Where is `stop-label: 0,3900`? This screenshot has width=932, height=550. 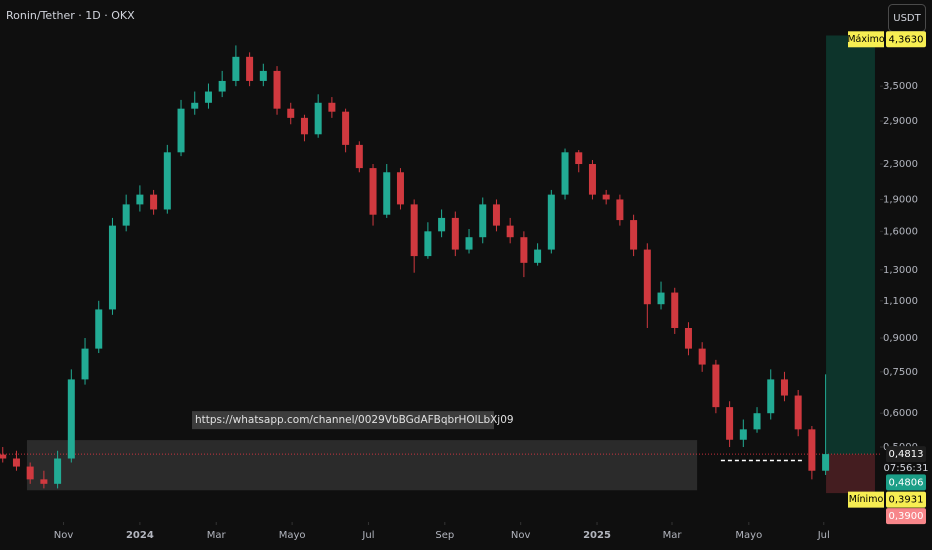
stop-label: 0,3900 is located at coordinates (906, 516).